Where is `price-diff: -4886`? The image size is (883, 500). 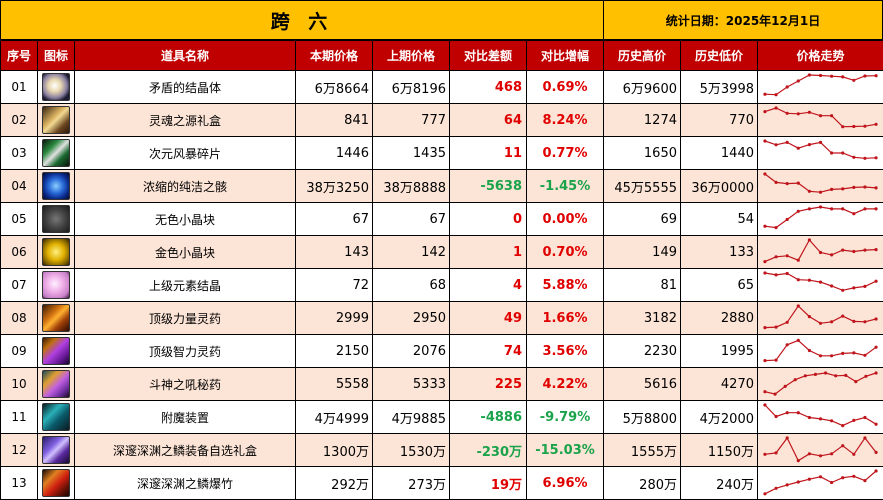 price-diff: -4886 is located at coordinates (488, 417).